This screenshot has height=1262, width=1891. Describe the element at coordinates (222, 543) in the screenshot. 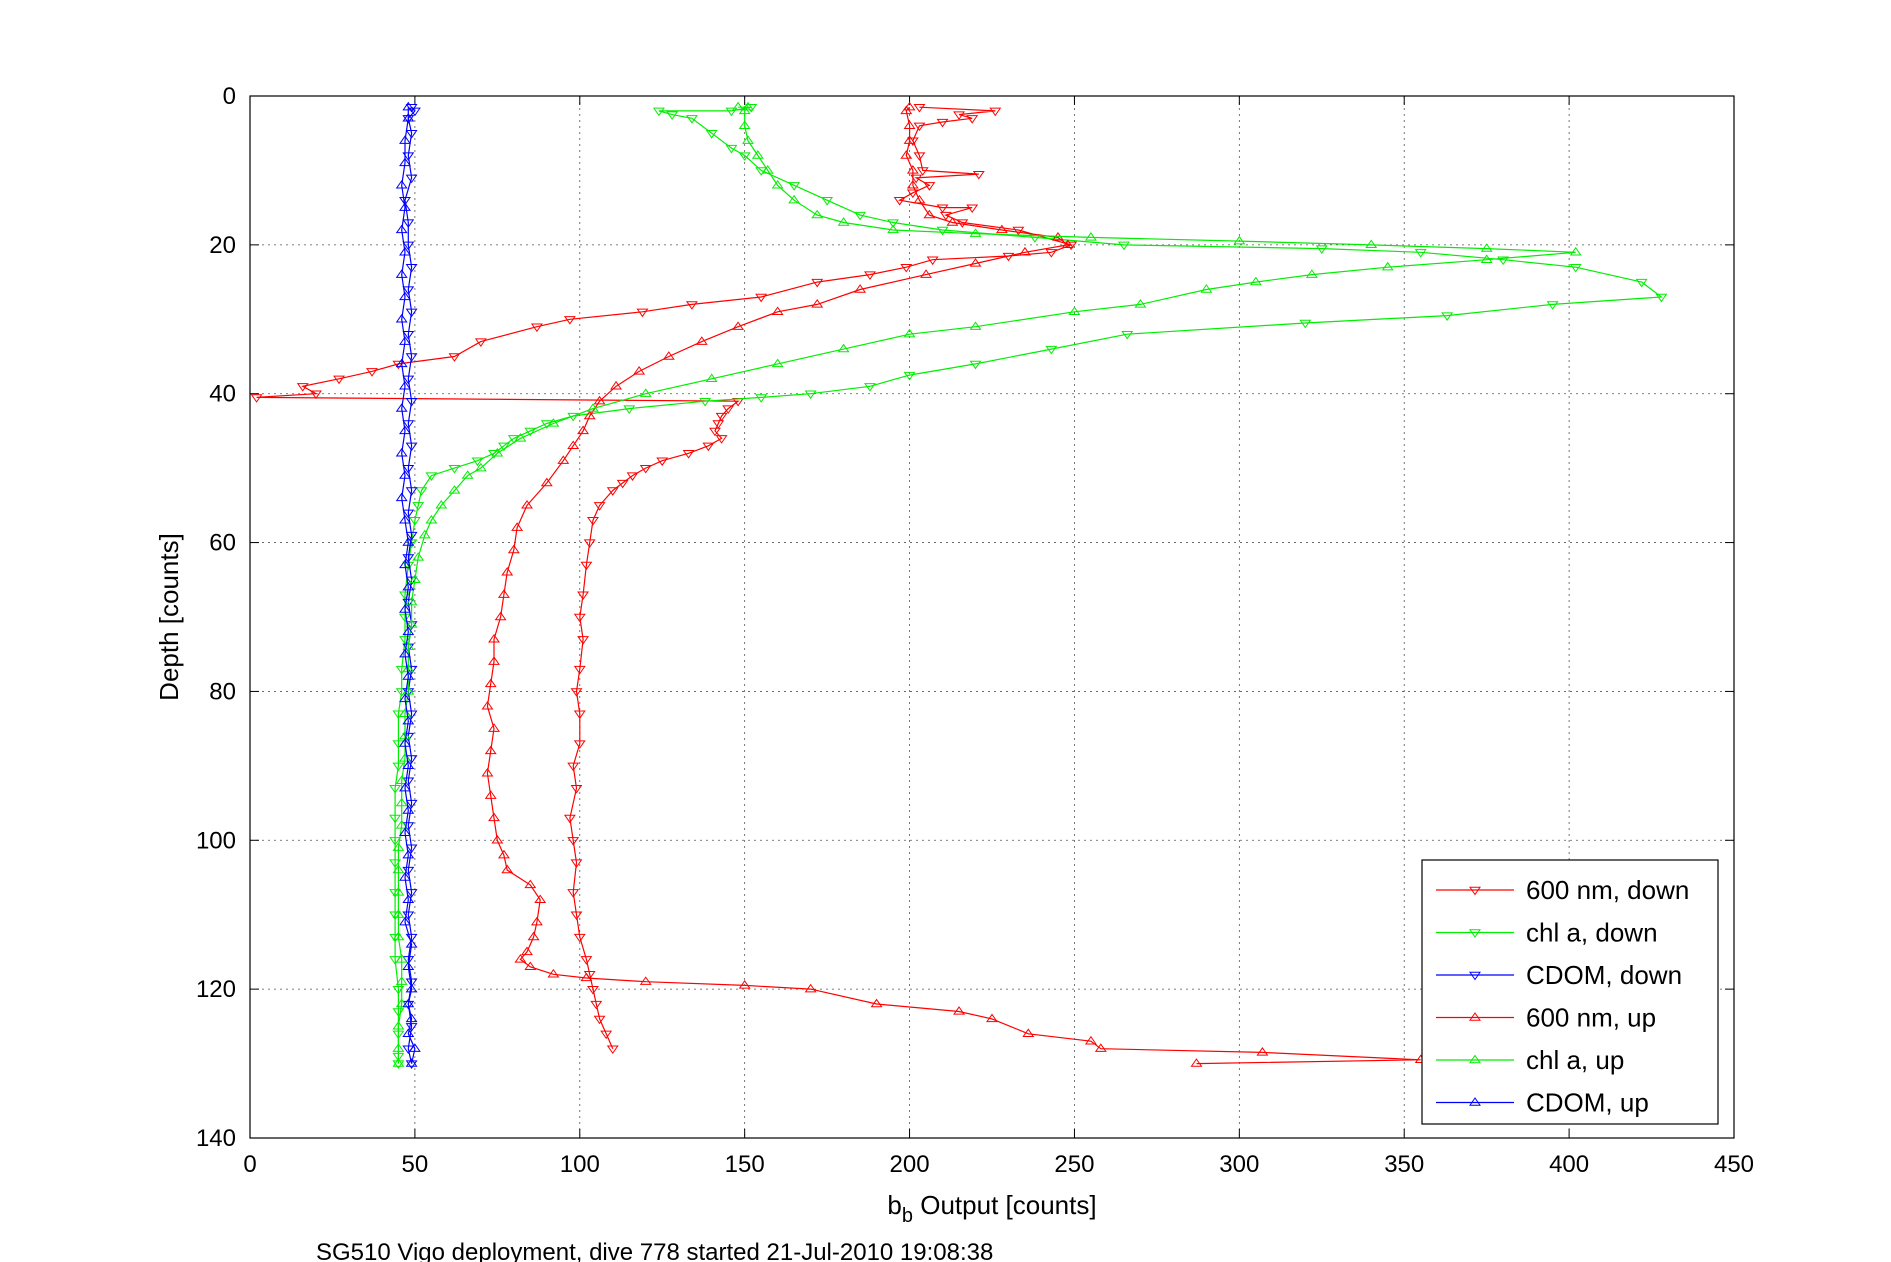

I see `y-tick-label: 60` at that location.